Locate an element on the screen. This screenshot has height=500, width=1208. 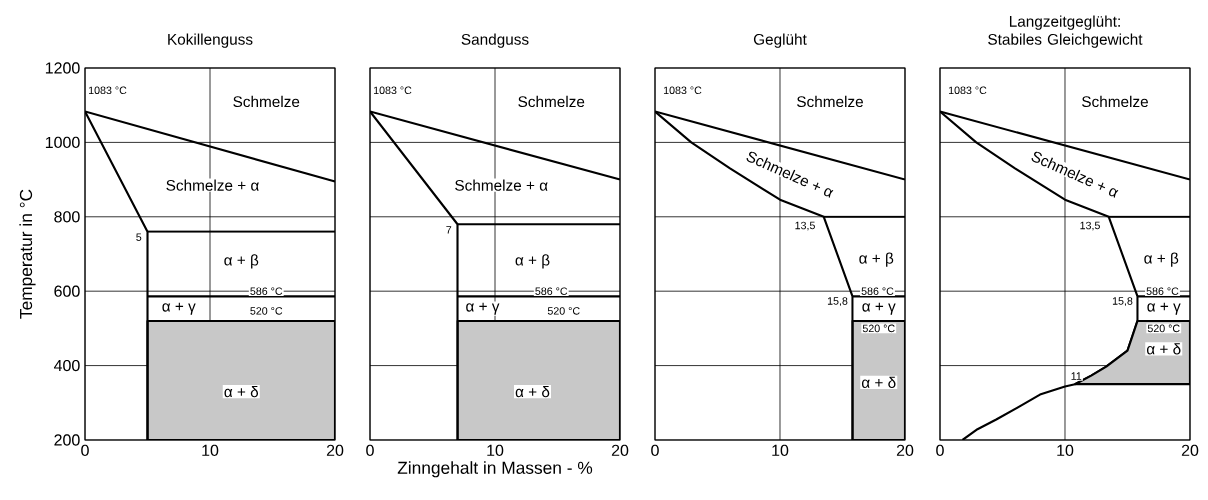
y-tick-label: 600 is located at coordinates (67, 291).